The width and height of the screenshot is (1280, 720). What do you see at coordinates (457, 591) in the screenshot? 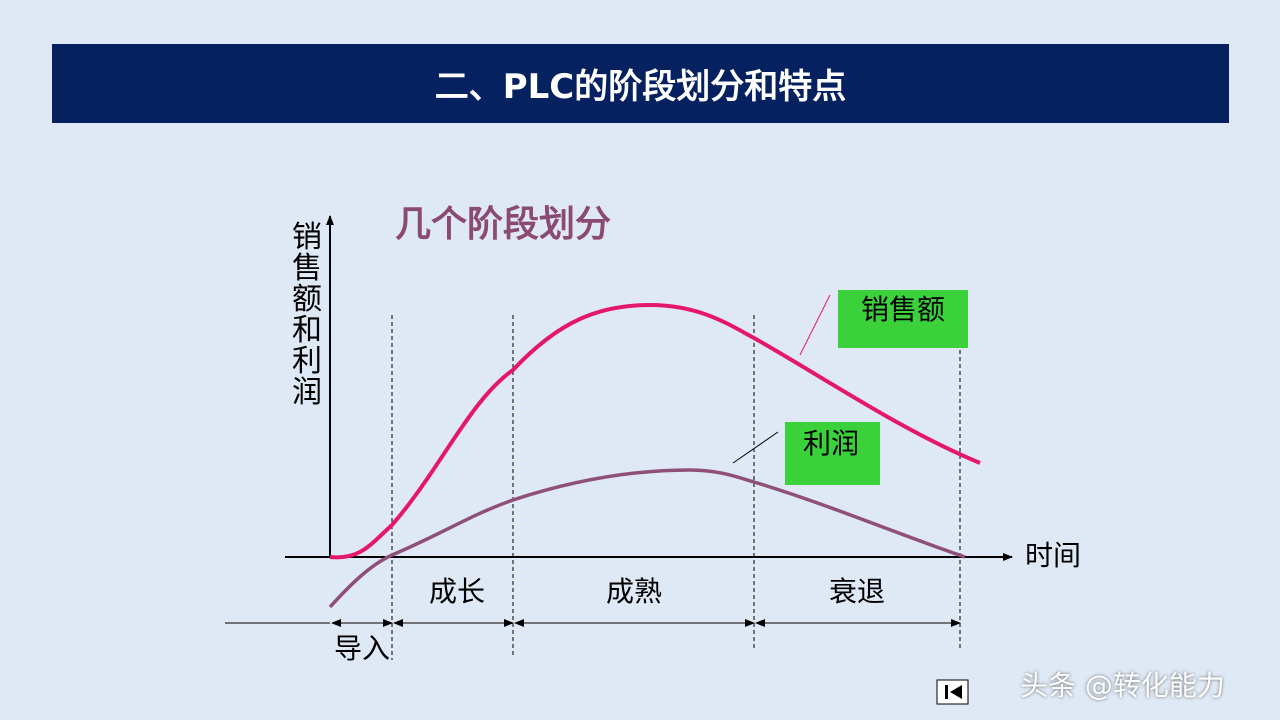
I see `stage-label: 成长` at bounding box center [457, 591].